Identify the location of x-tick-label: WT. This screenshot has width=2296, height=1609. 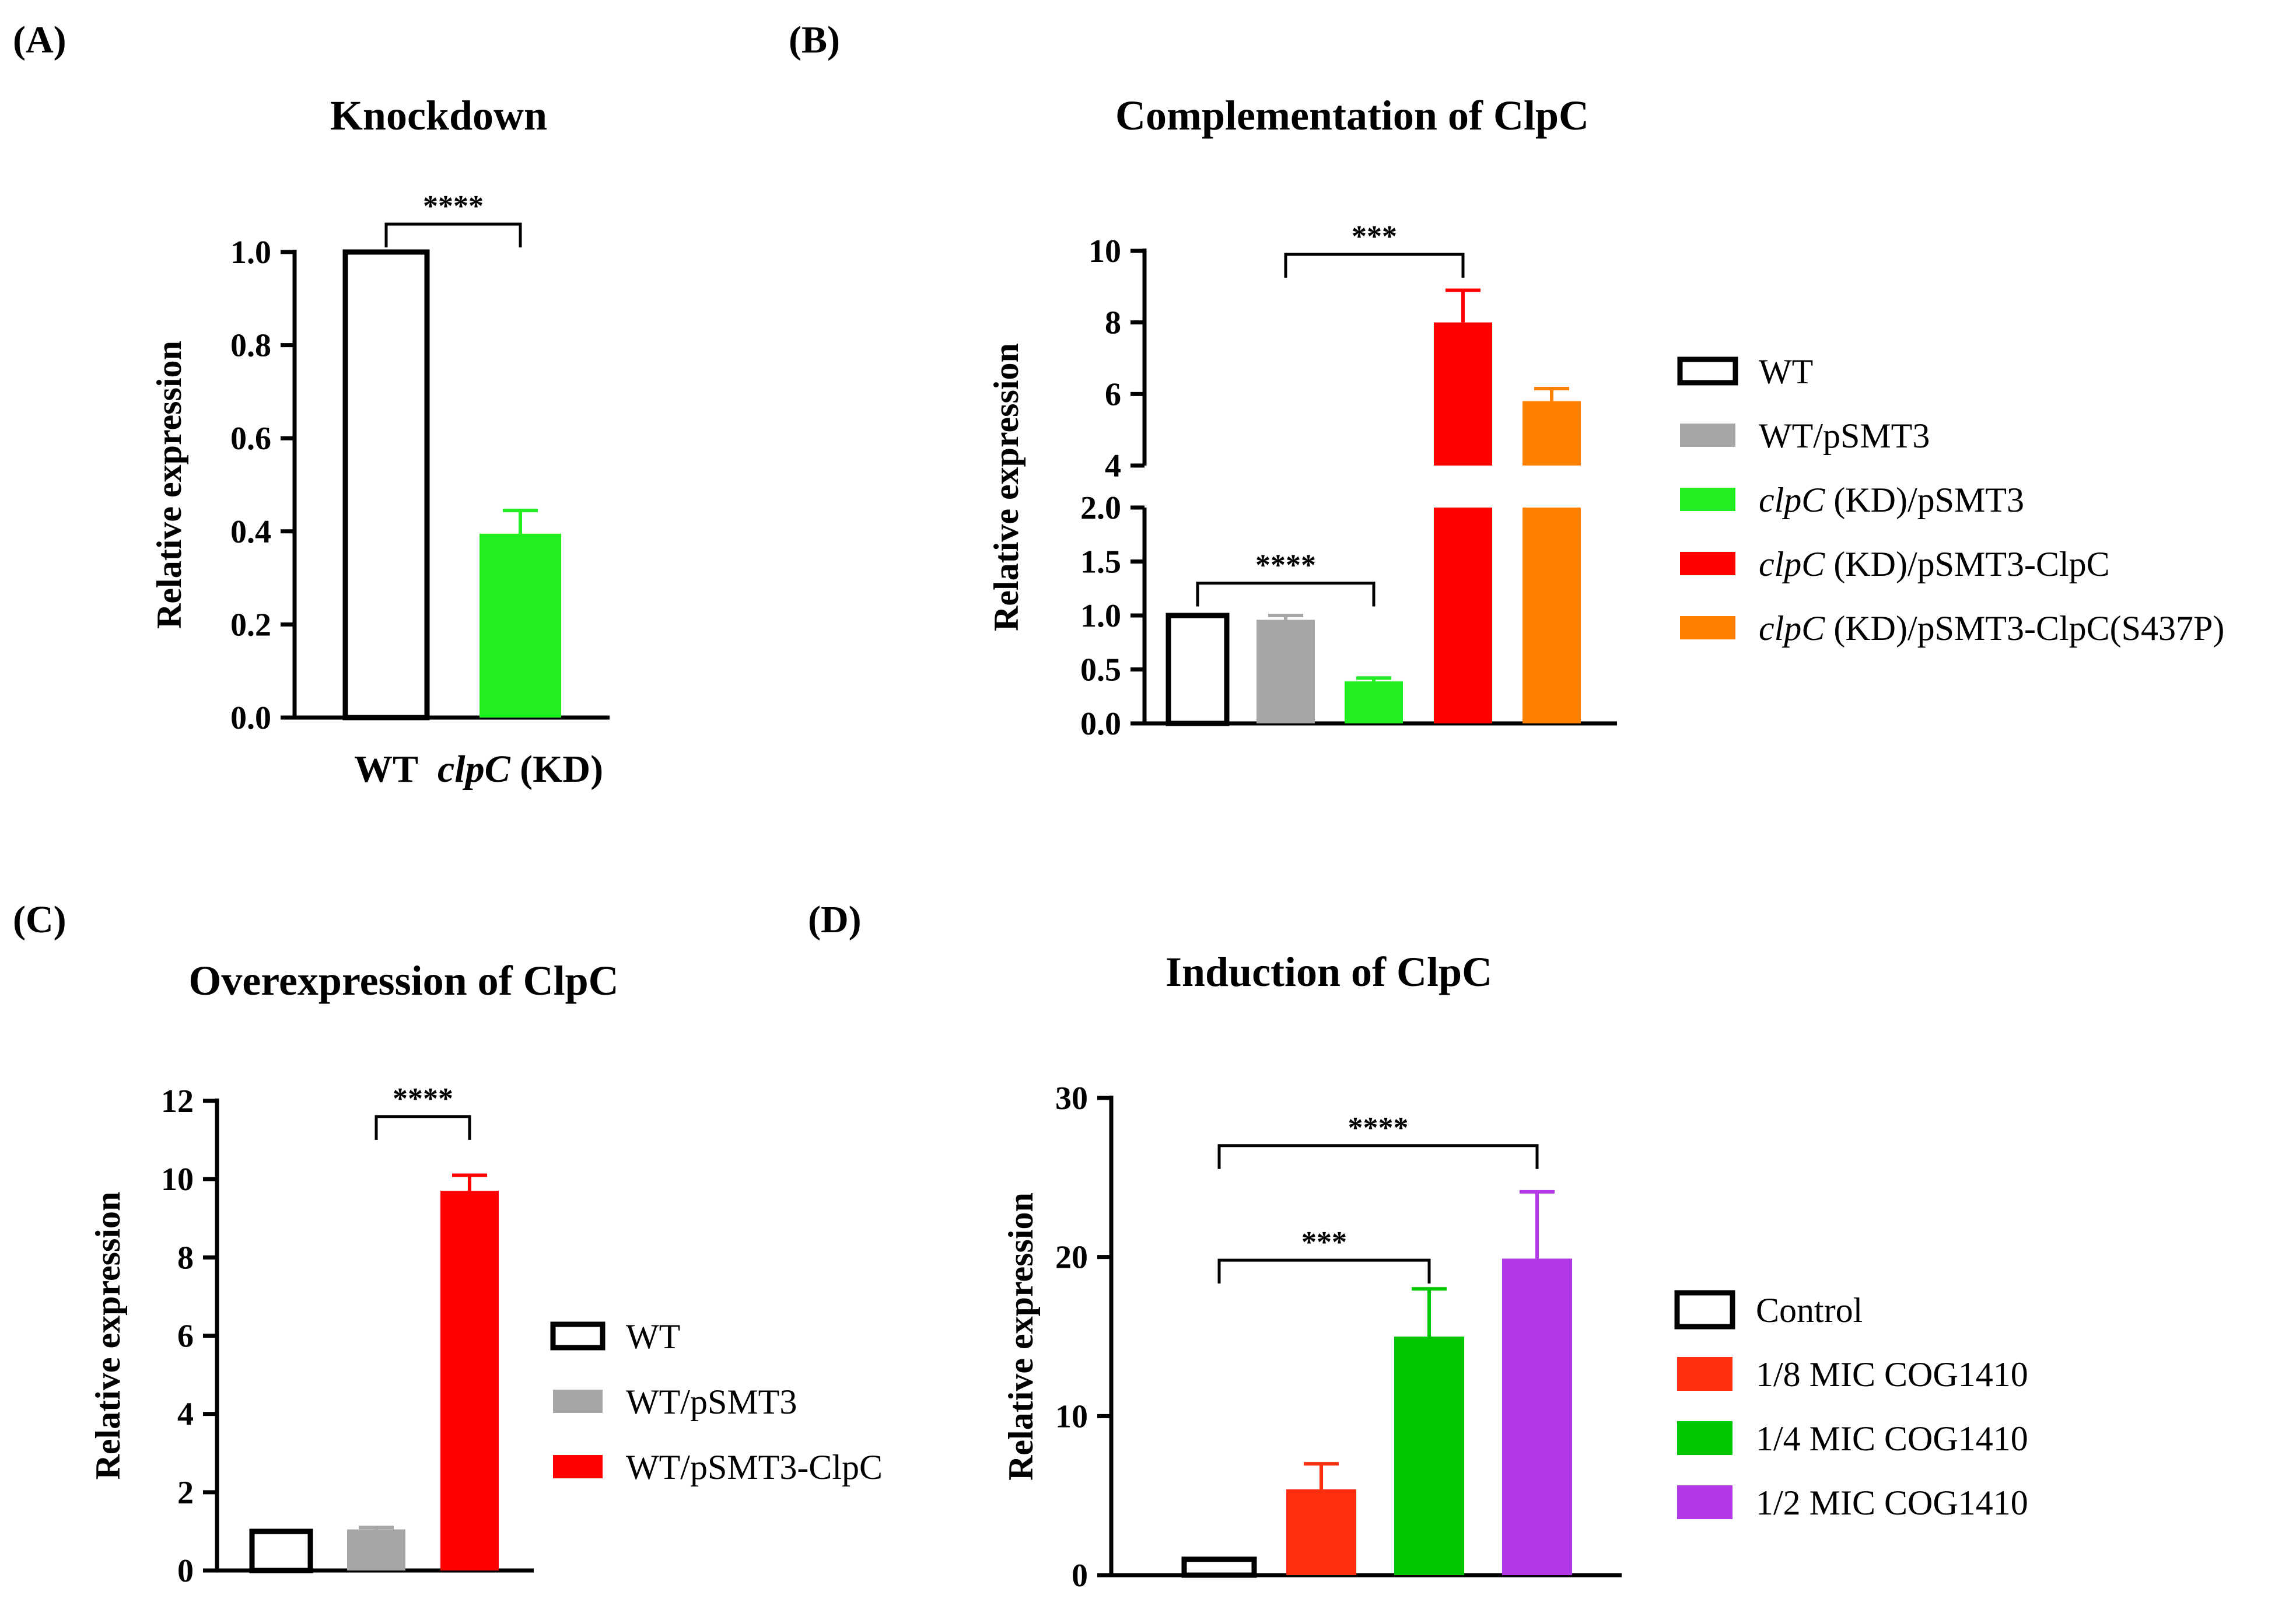
(386, 769).